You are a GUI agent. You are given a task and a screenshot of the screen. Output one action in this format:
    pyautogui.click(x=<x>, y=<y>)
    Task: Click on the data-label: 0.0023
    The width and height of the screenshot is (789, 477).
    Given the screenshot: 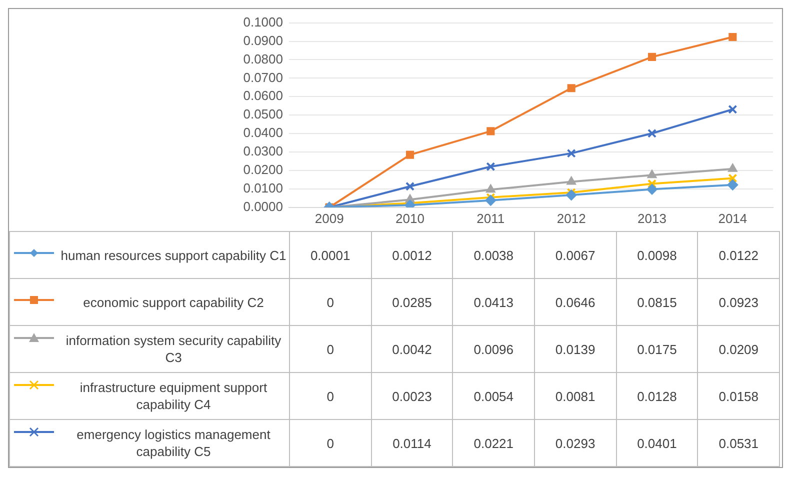 What is the action you would take?
    pyautogui.click(x=412, y=396)
    